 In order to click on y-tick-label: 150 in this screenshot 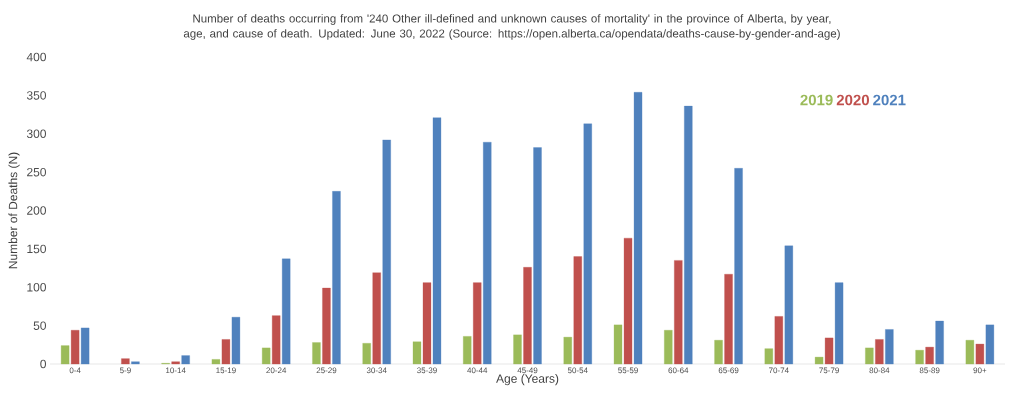, I will do `click(37, 249)`.